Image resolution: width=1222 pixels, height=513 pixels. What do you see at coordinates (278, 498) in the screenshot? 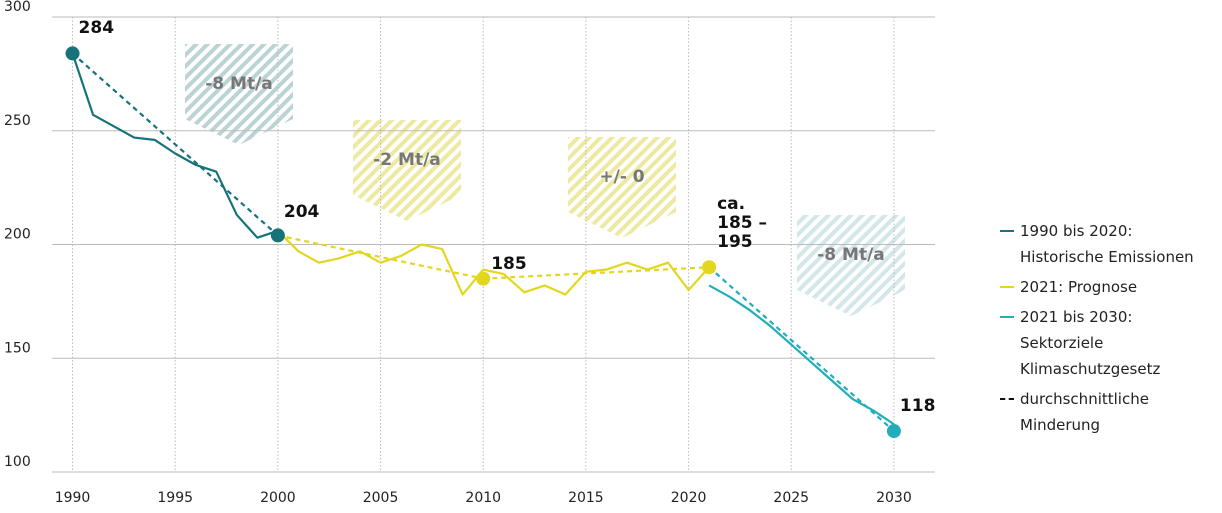
I see `x-tick-label: 2000` at bounding box center [278, 498].